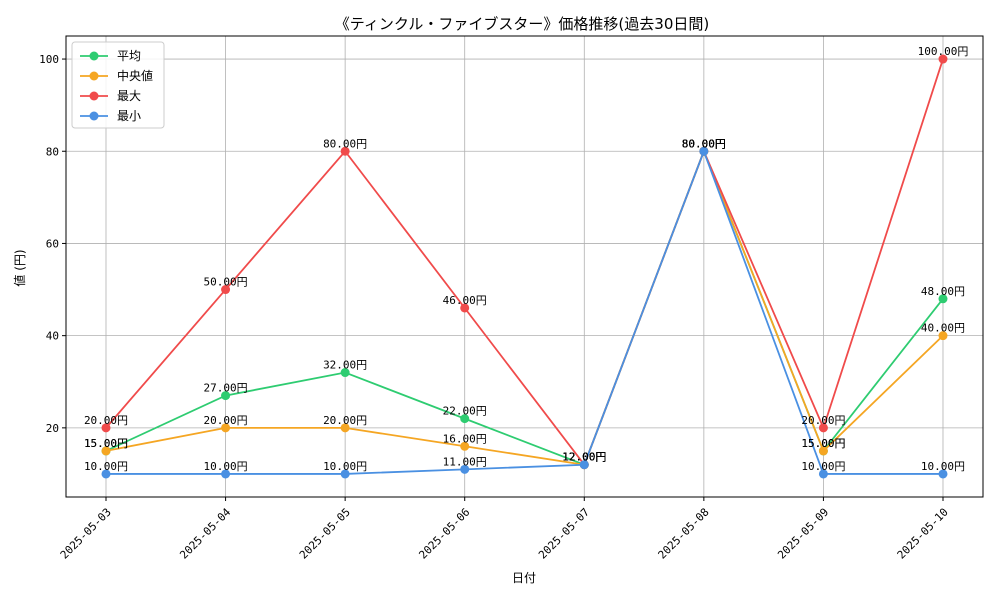 This screenshot has width=1000, height=600. I want to click on y-tick-label: 60, so click(52, 243).